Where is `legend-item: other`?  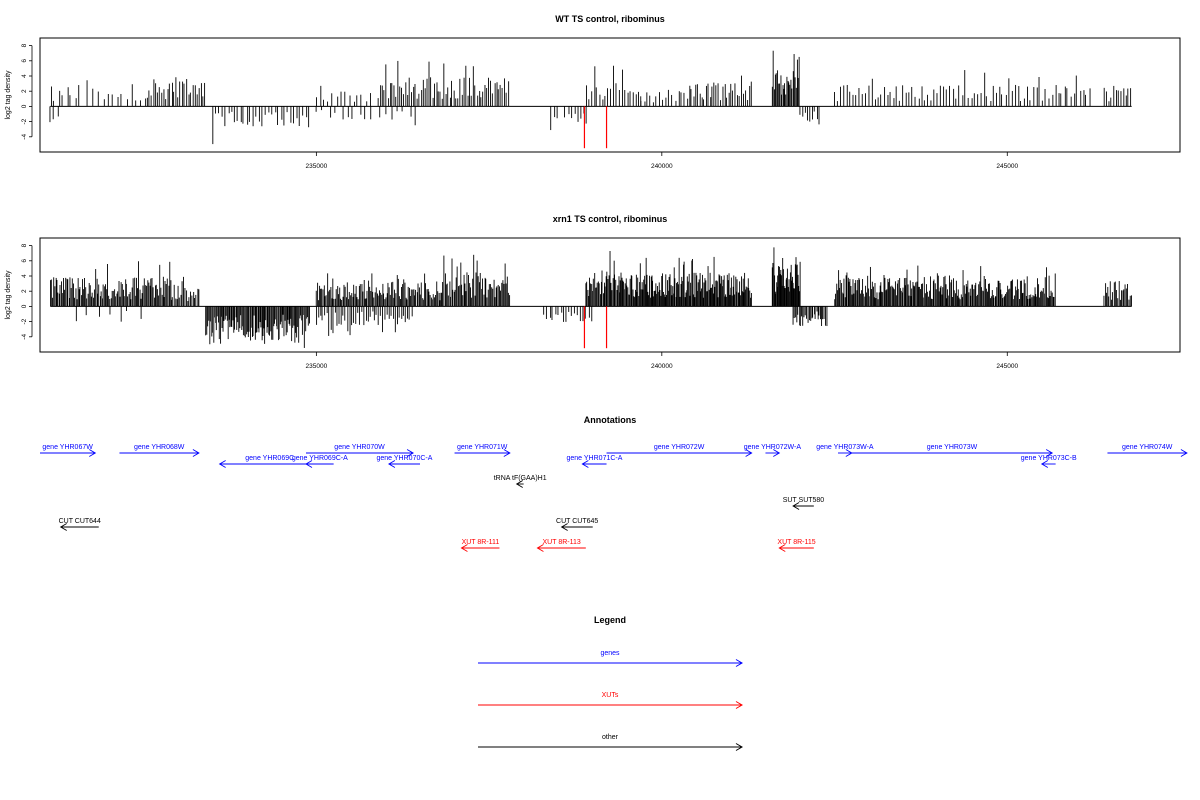
legend-item: other is located at coordinates (610, 742).